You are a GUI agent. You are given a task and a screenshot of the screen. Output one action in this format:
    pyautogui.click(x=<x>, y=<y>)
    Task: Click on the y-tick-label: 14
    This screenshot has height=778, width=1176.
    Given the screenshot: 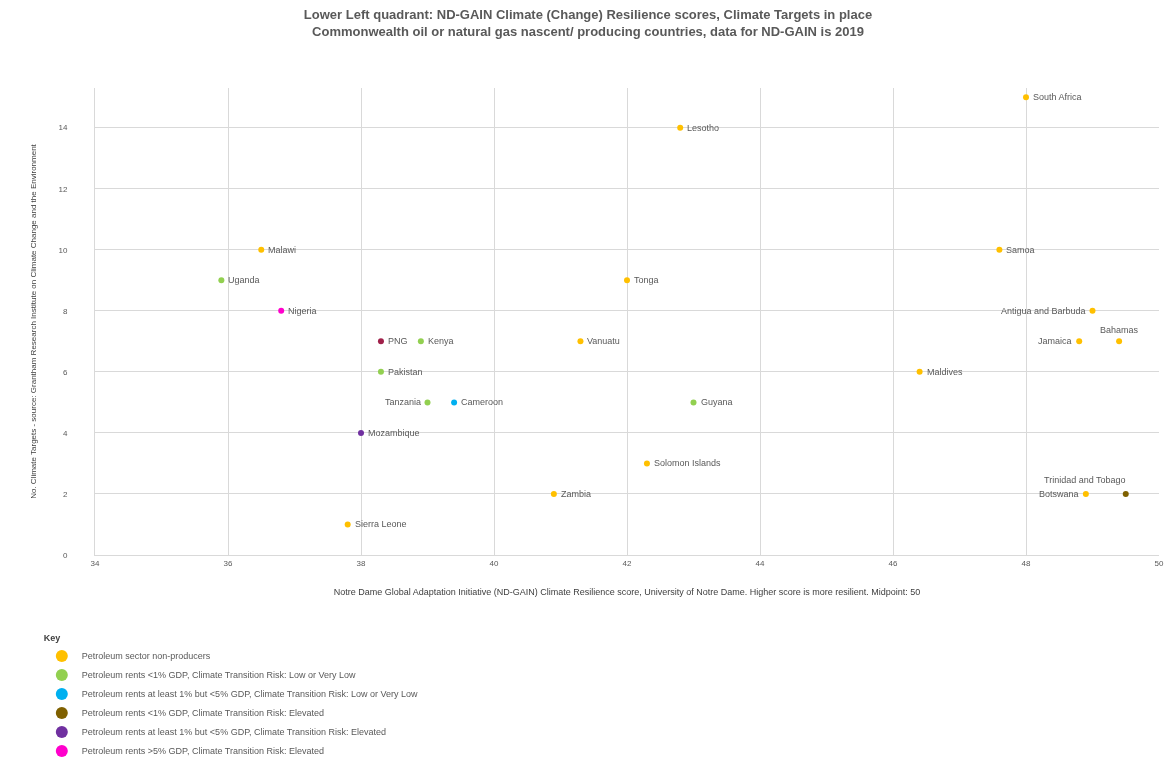 What is the action you would take?
    pyautogui.click(x=63, y=128)
    